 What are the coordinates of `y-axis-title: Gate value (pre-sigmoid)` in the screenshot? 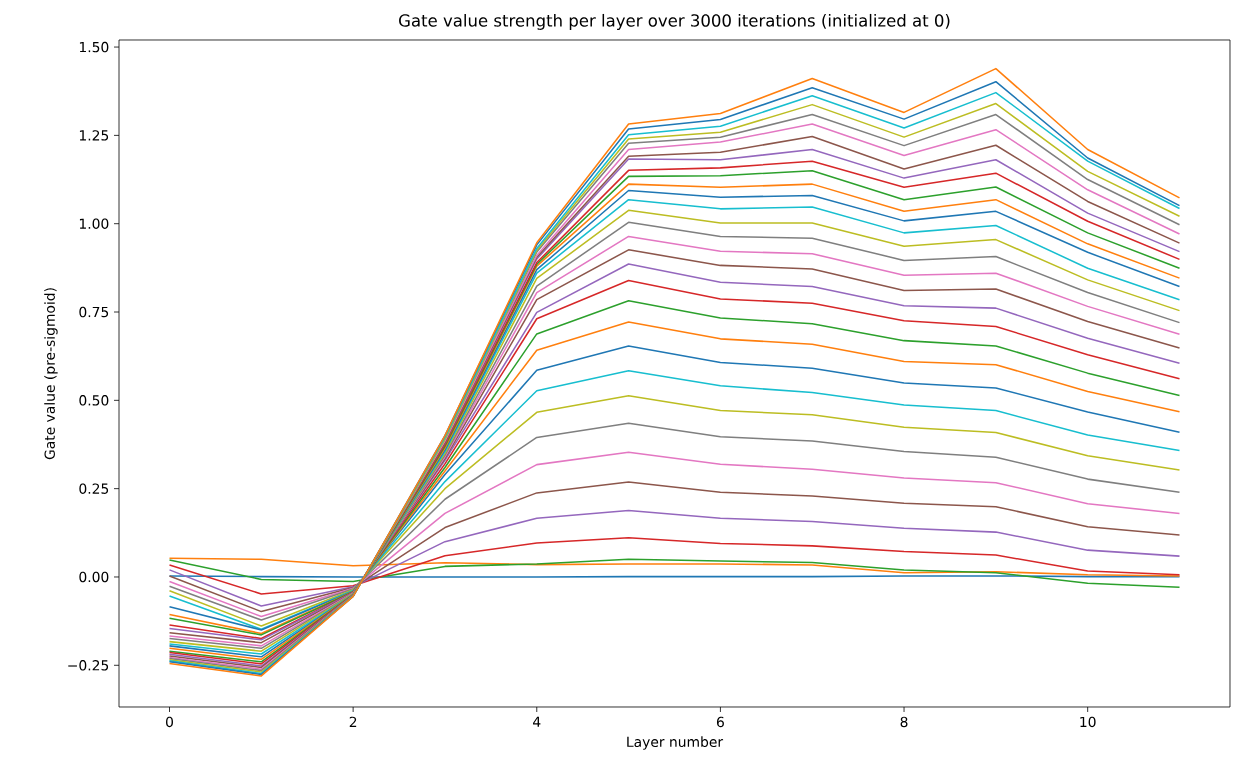 It's located at (51, 374).